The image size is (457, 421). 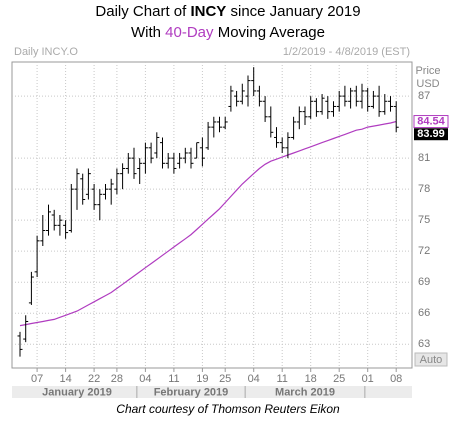 I want to click on x-tick-label: 22, so click(x=94, y=379).